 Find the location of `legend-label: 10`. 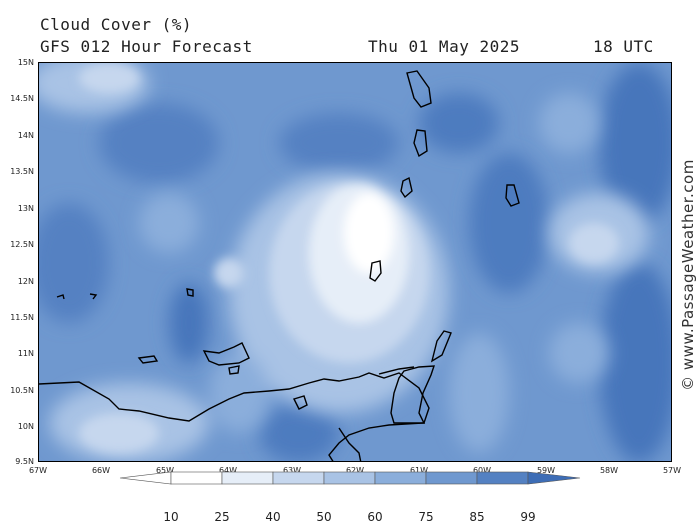

legend-label: 10 is located at coordinates (171, 517).